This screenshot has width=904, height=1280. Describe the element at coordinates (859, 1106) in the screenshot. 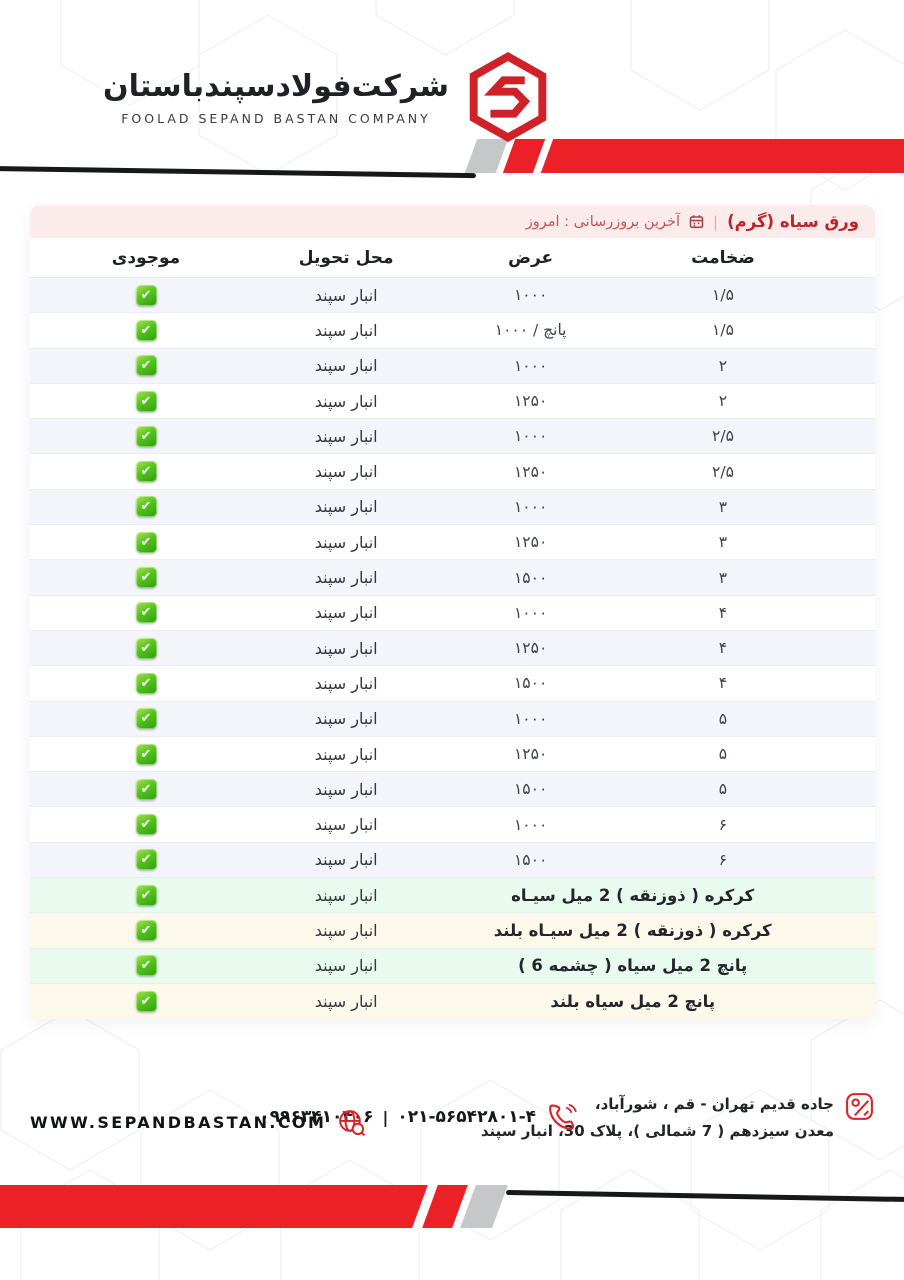

I see `location-map-icon` at that location.